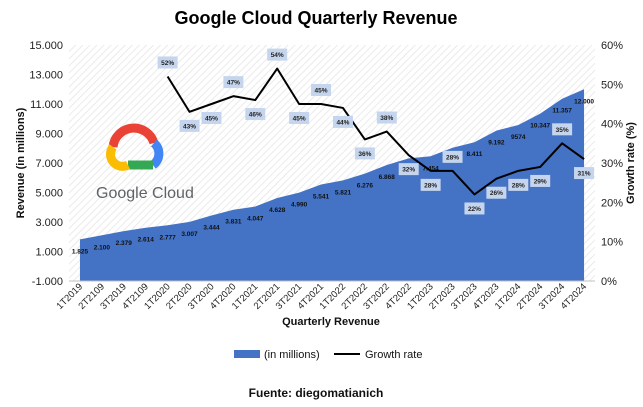 The height and width of the screenshot is (407, 643). I want to click on growth-data-label: 38%, so click(386, 117).